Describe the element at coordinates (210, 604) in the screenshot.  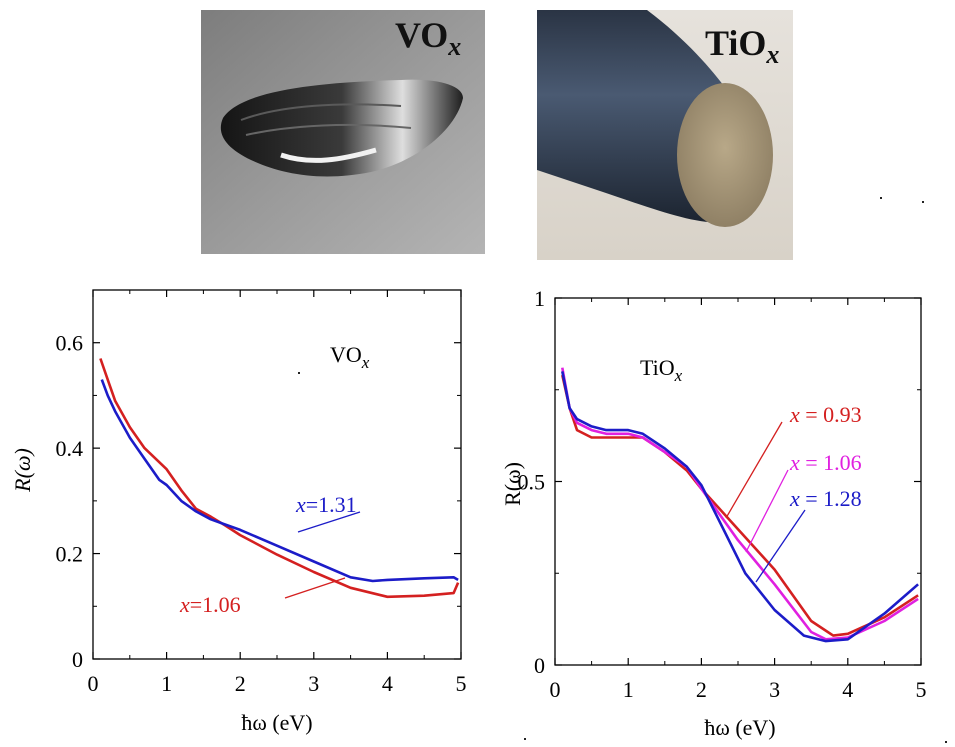
I see `series-label: x=1.06` at that location.